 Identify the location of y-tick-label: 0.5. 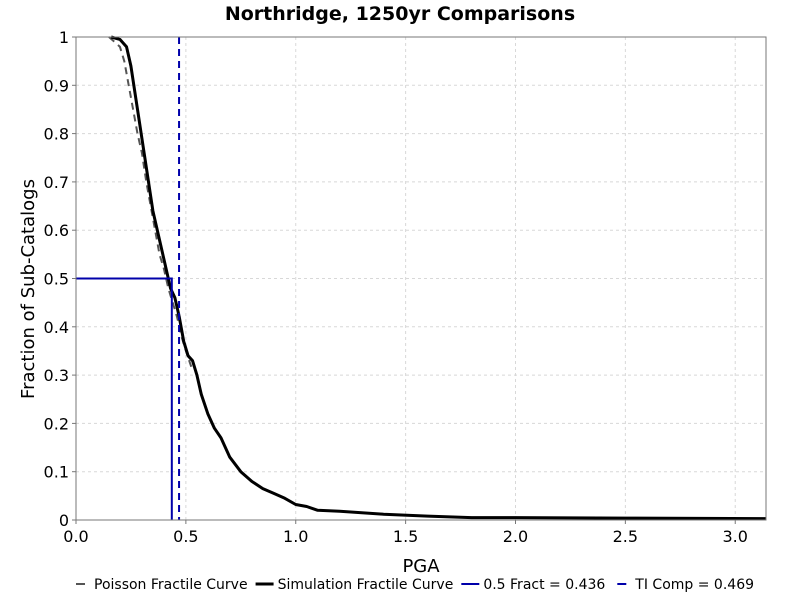
(56, 279).